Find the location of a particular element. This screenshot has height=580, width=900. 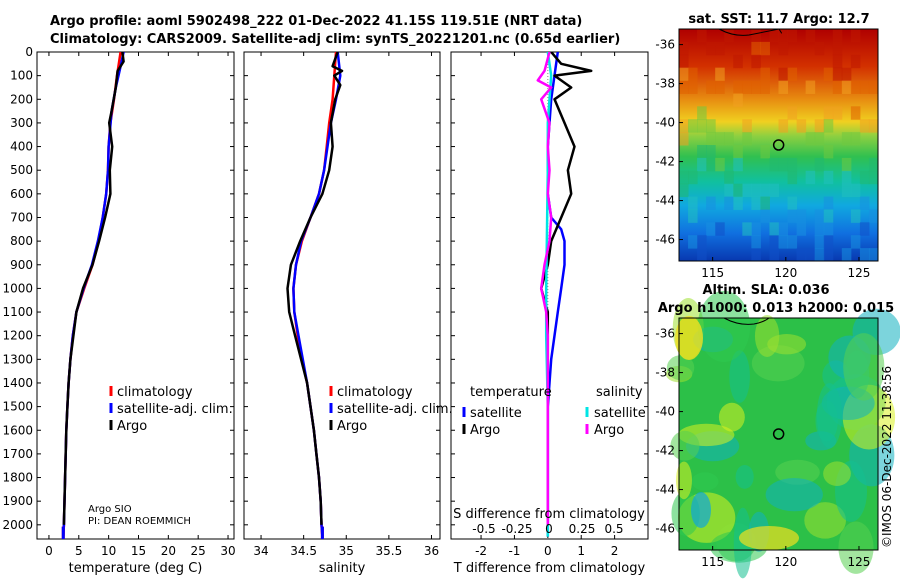

x-tick-label: -1 is located at coordinates (514, 551).